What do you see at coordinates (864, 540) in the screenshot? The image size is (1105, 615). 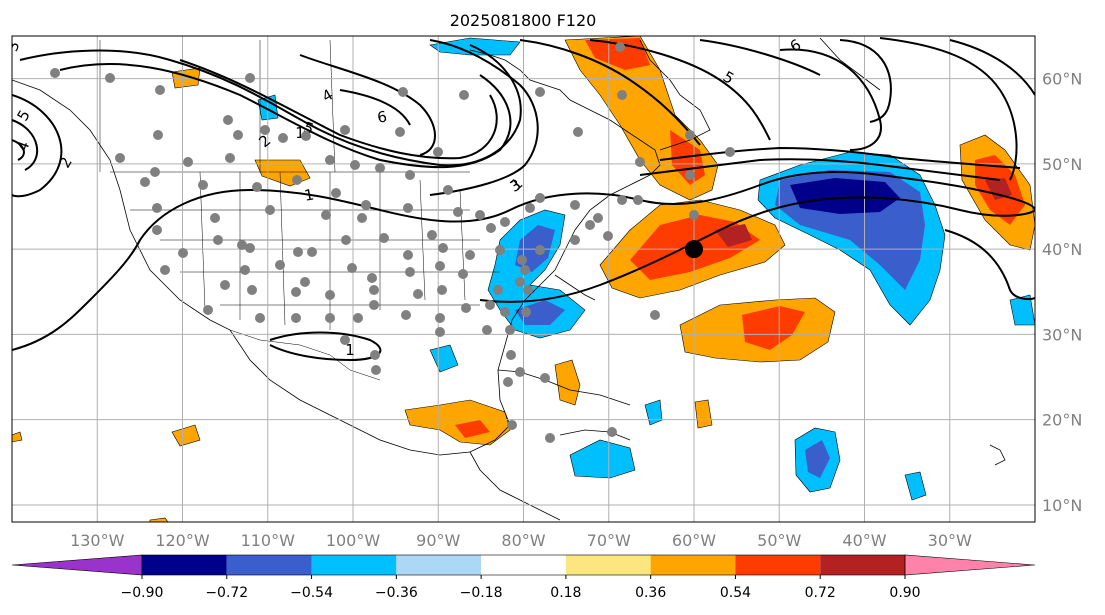 I see `lon-tick-label: 40°W` at bounding box center [864, 540].